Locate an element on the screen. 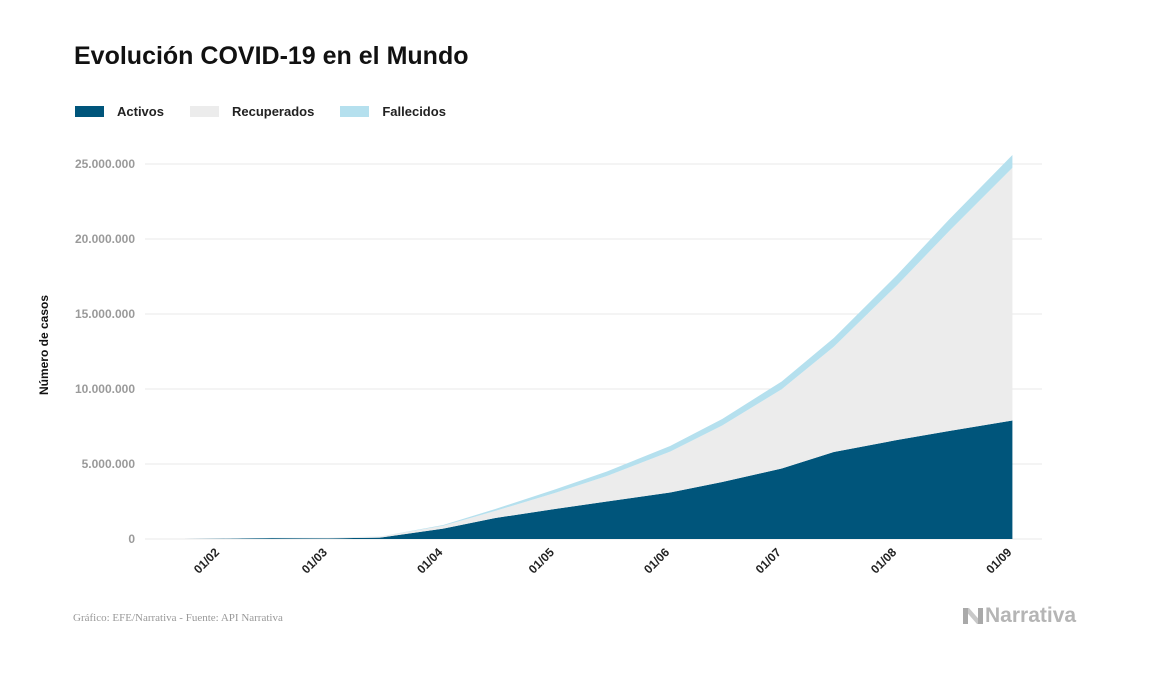 This screenshot has width=1157, height=674. y-tick-label: 0 is located at coordinates (131, 539).